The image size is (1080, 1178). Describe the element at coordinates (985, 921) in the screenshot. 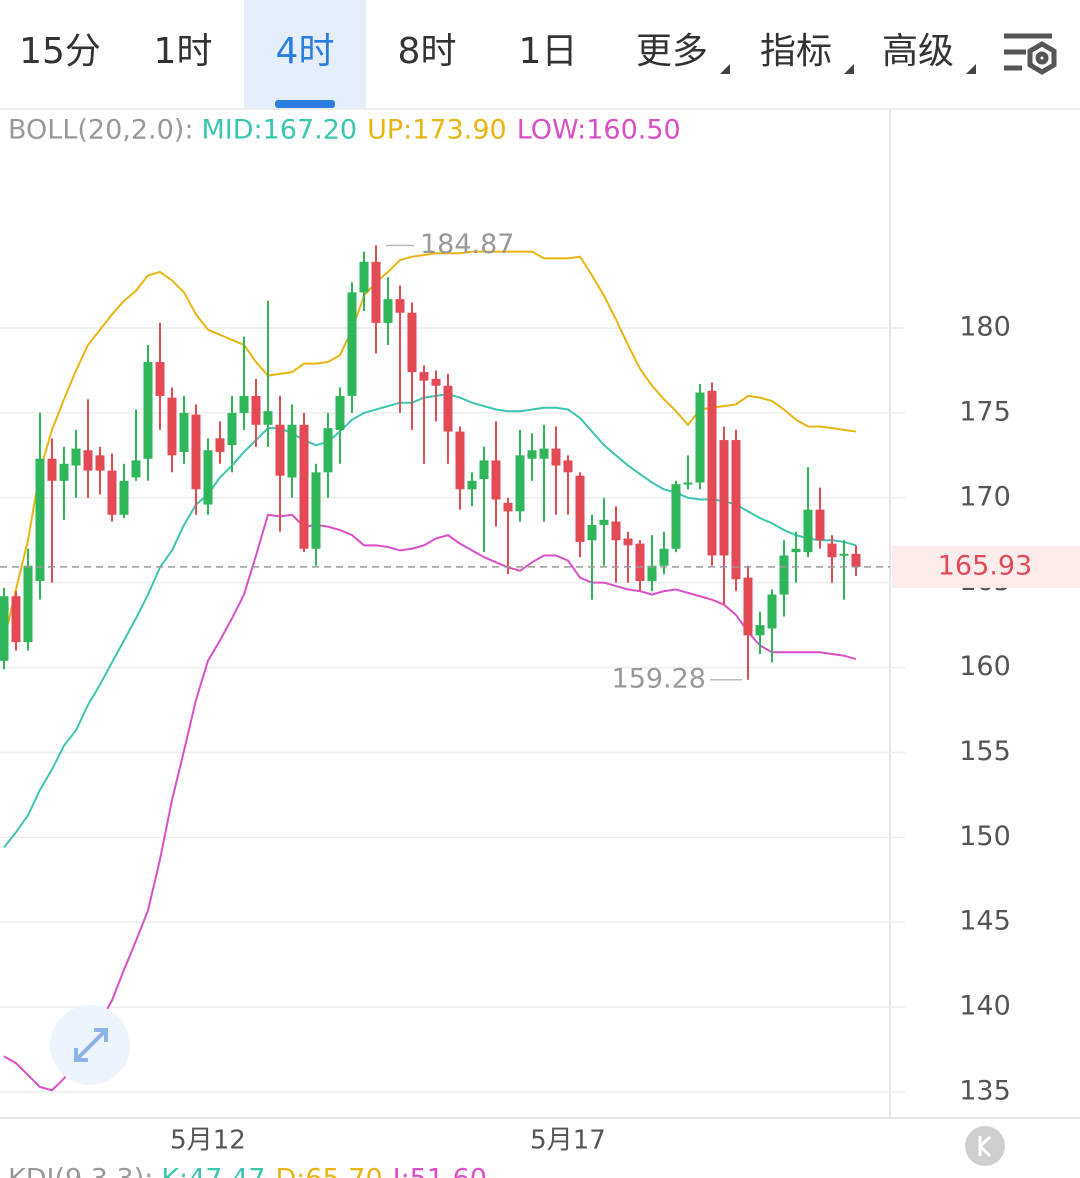

I see `y-tick-label: 145` at that location.